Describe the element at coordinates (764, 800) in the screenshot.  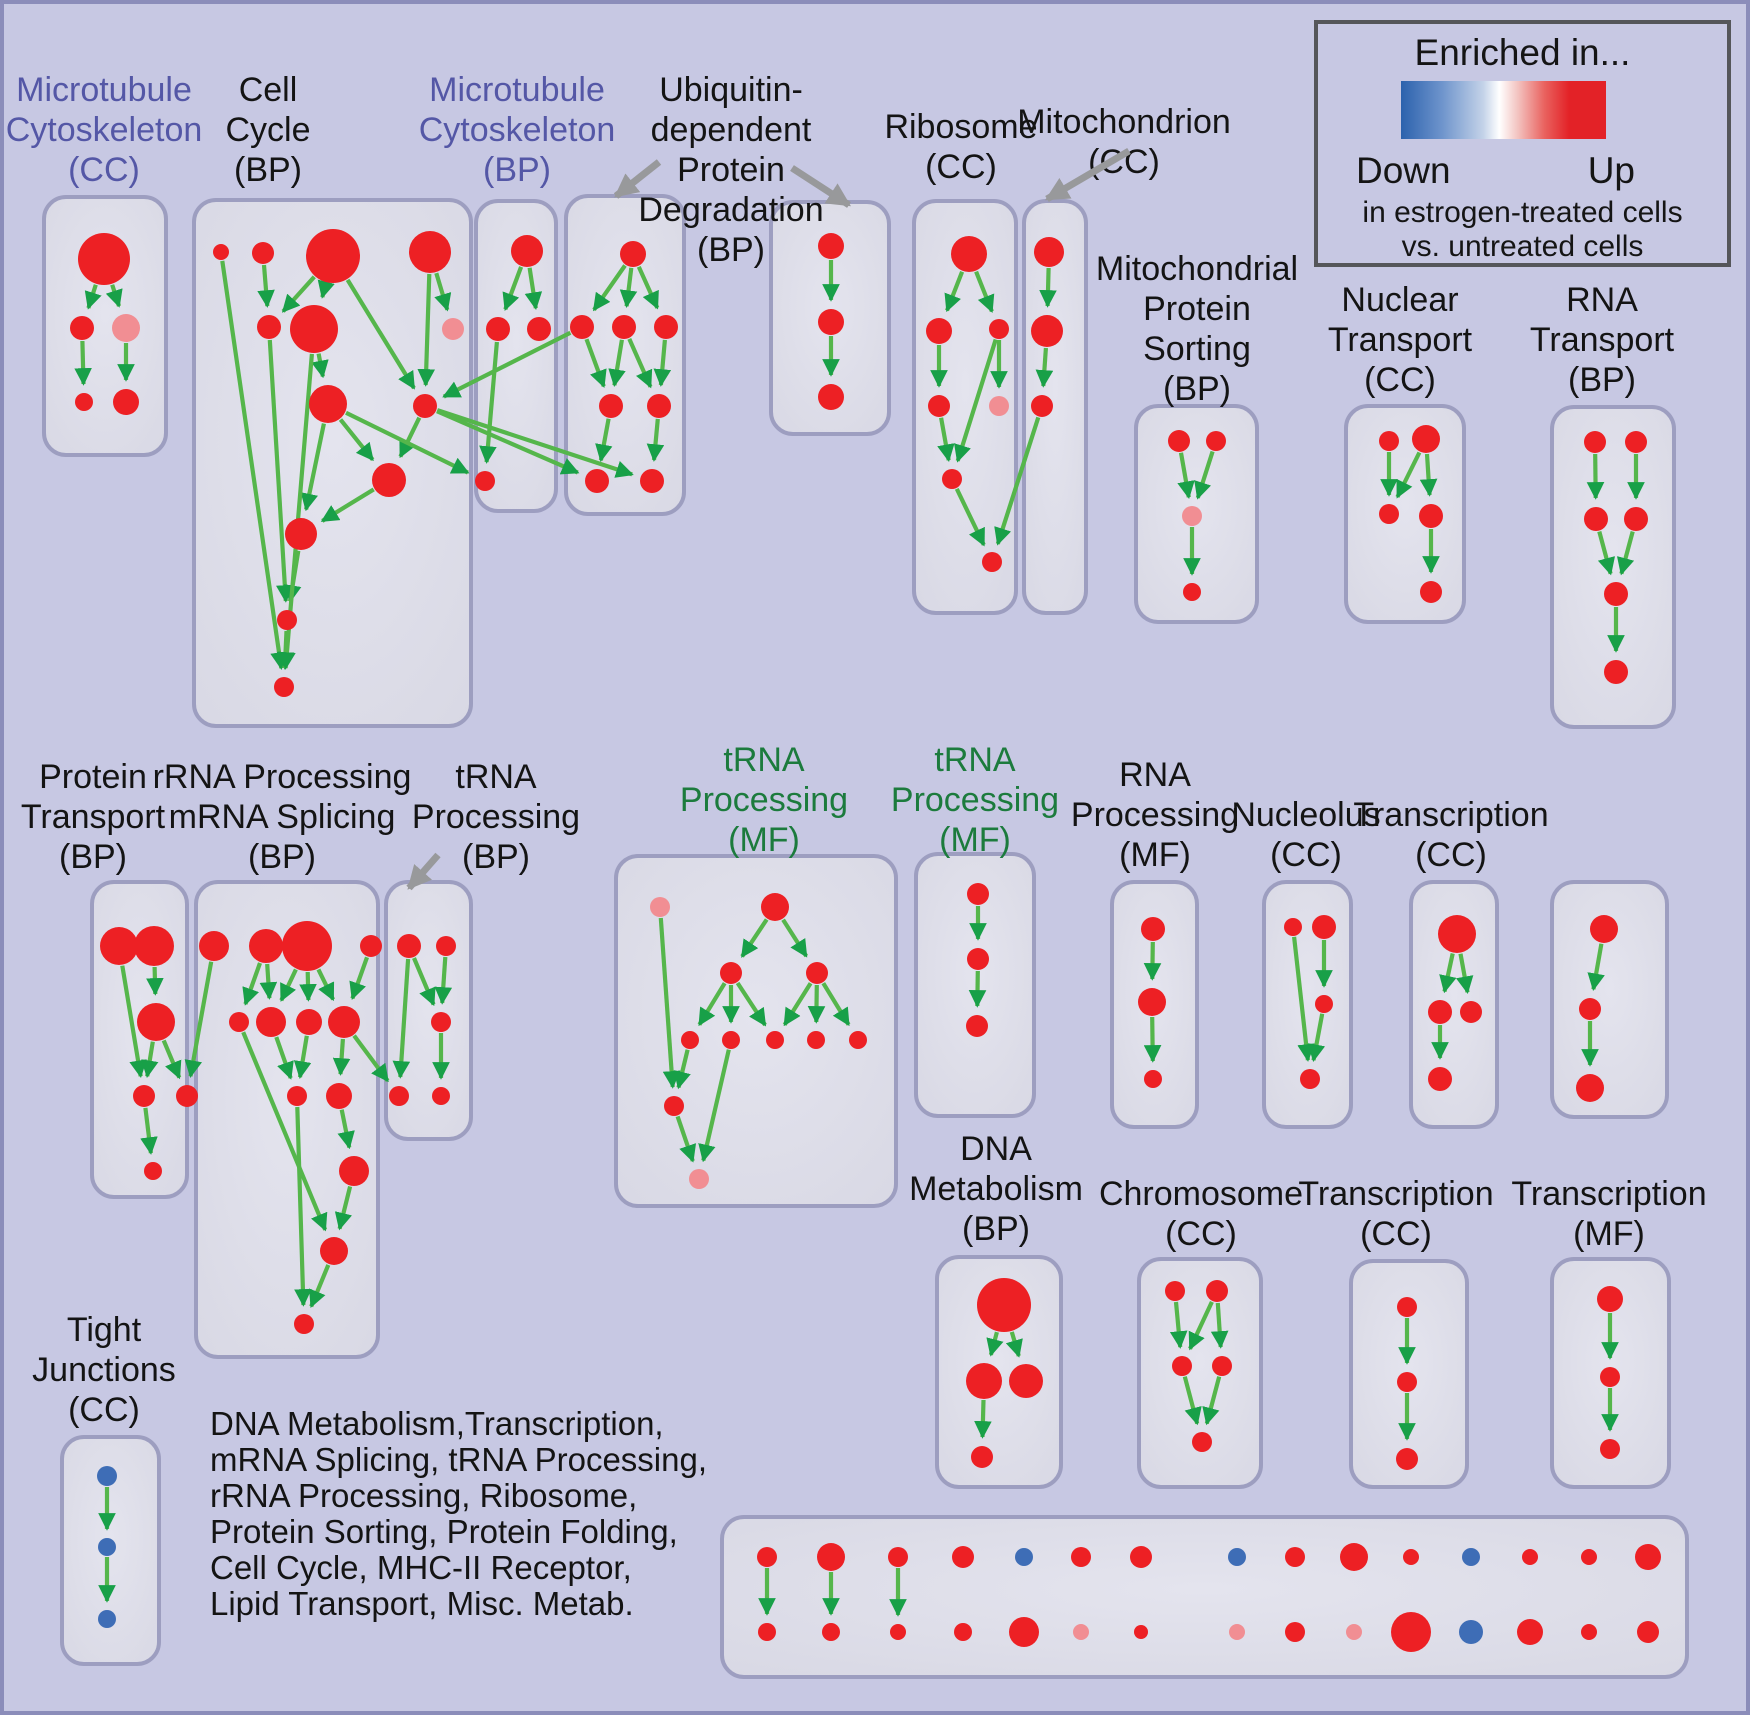
I see `cluster-label-trna-processing-mf-1: tRNA Processing (MF)` at that location.